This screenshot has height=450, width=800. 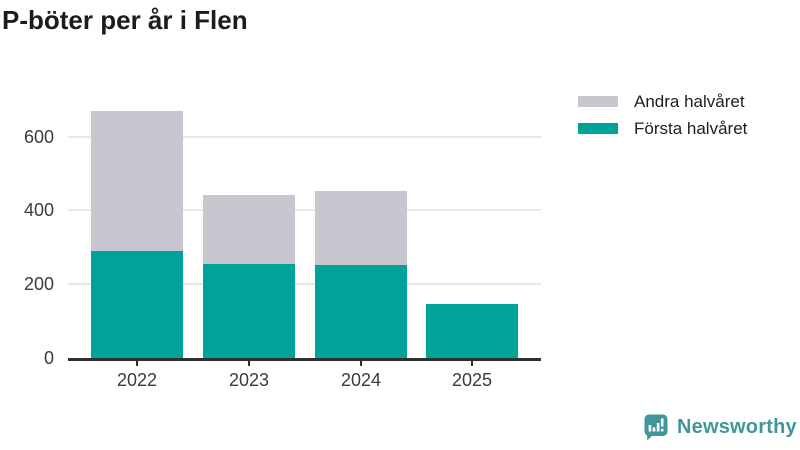 What do you see at coordinates (38, 210) in the screenshot?
I see `y-tick-label-400: 400` at bounding box center [38, 210].